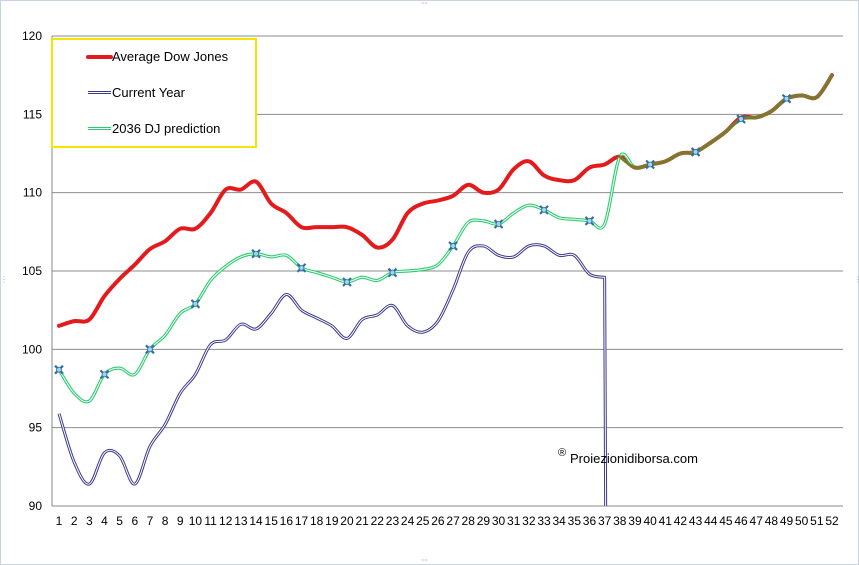 This screenshot has width=859, height=565. I want to click on y-axis-ticks: 90 95 100 105 110 115 120, so click(32, 271).